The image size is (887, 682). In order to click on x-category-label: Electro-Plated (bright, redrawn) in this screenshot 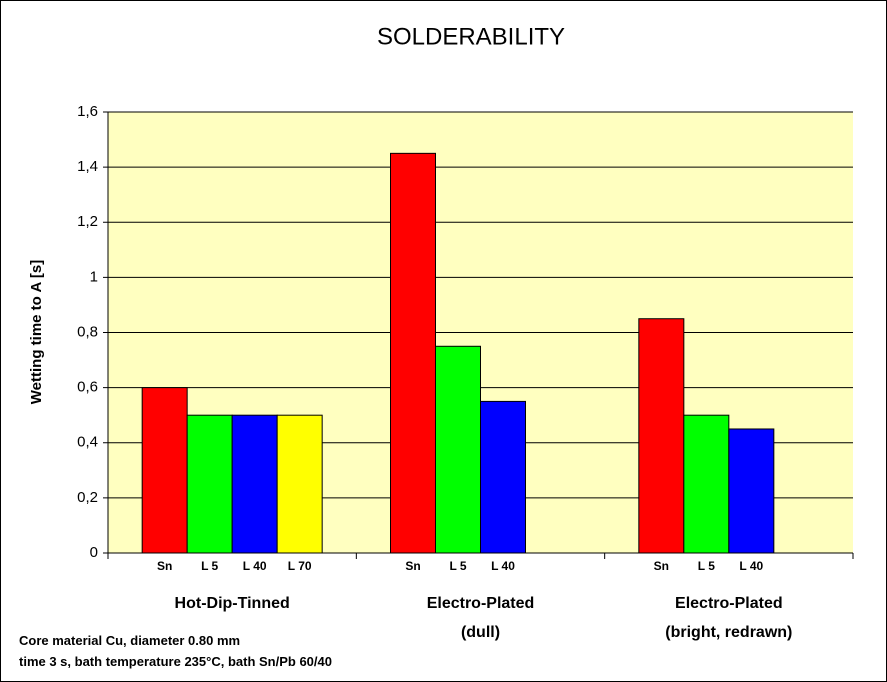, I will do `click(729, 618)`.